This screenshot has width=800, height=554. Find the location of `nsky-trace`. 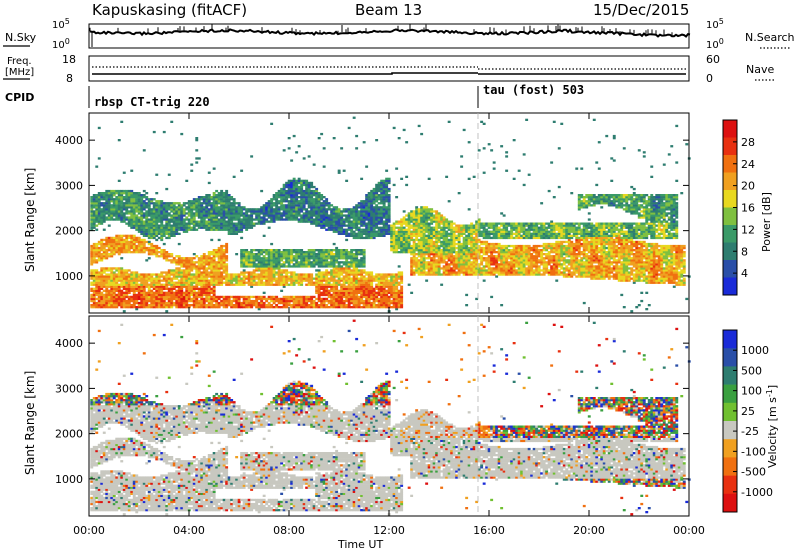

nsky-trace is located at coordinates (390, 33).